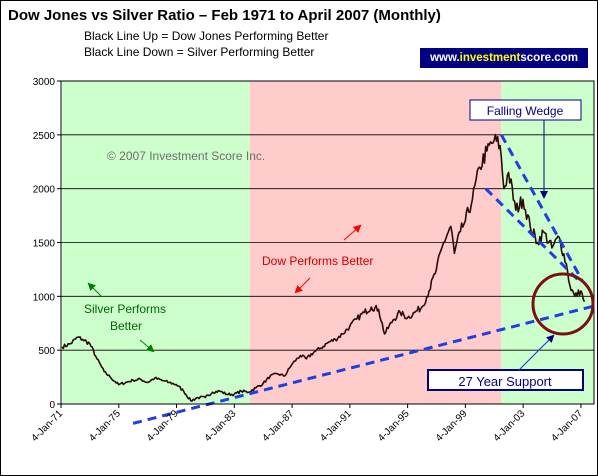 The width and height of the screenshot is (598, 476). Describe the element at coordinates (44, 297) in the screenshot. I see `y-tick-label: 1000` at that location.